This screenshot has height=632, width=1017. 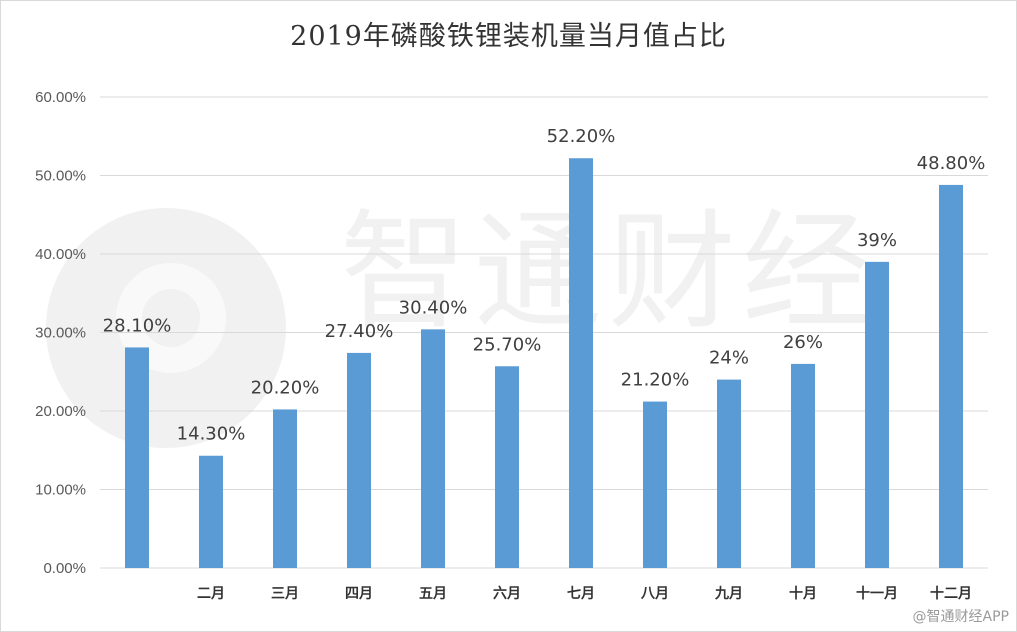 I want to click on y-tick-label: 50.00%, so click(x=60, y=176).